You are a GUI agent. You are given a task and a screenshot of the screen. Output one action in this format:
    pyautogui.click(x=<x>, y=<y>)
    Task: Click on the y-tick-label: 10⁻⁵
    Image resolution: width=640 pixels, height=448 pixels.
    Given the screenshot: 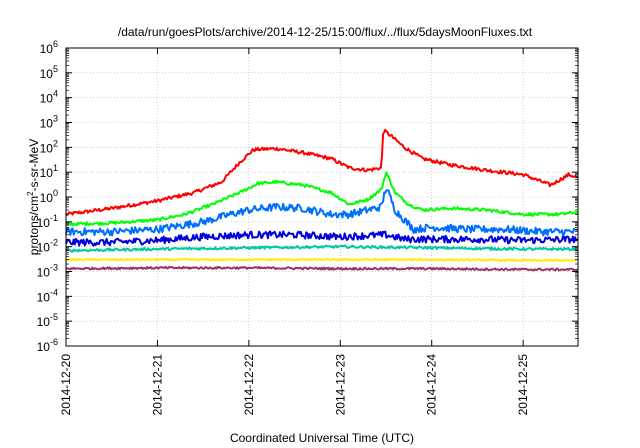 What is the action you would take?
    pyautogui.click(x=47, y=320)
    